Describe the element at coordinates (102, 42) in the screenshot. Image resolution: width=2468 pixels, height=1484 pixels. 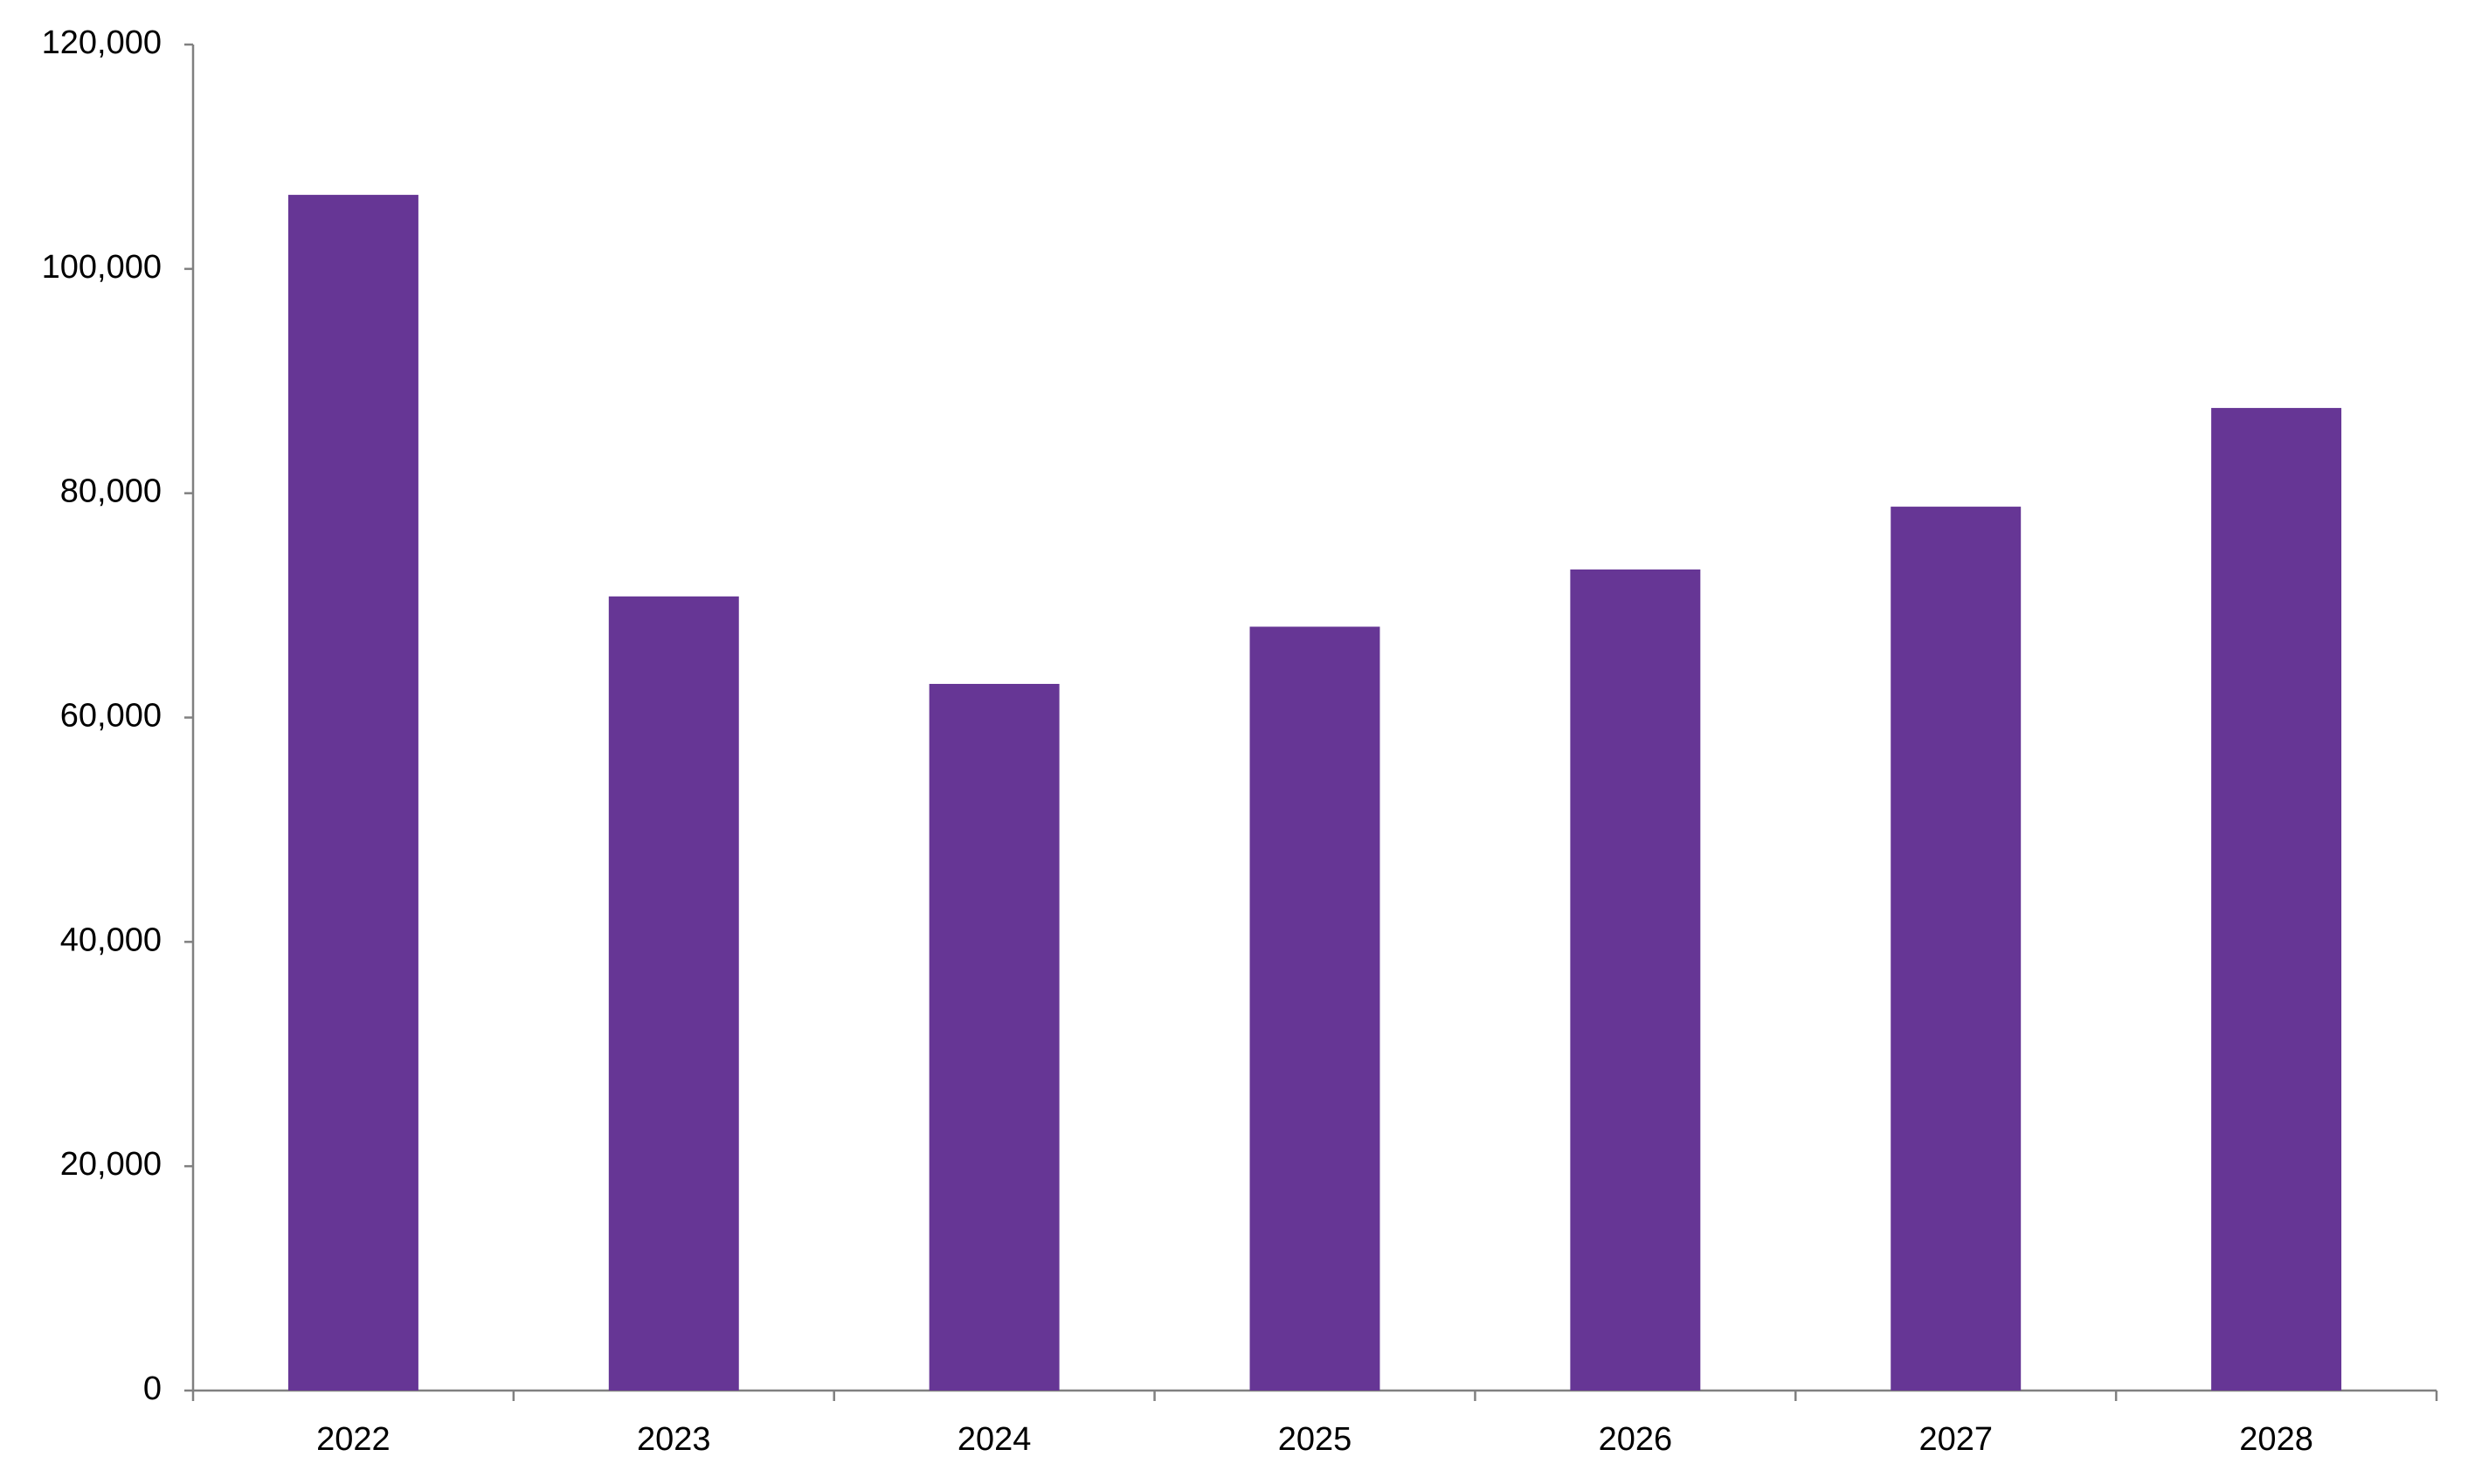
I see `y-tick-label: 120,000` at that location.